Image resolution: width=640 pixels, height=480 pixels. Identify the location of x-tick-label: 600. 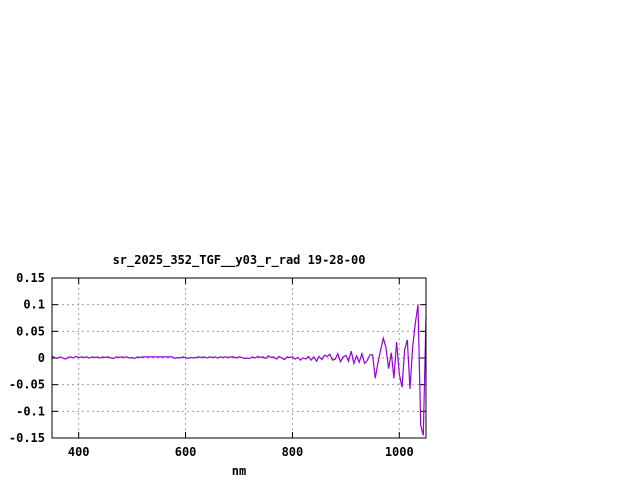
(186, 452).